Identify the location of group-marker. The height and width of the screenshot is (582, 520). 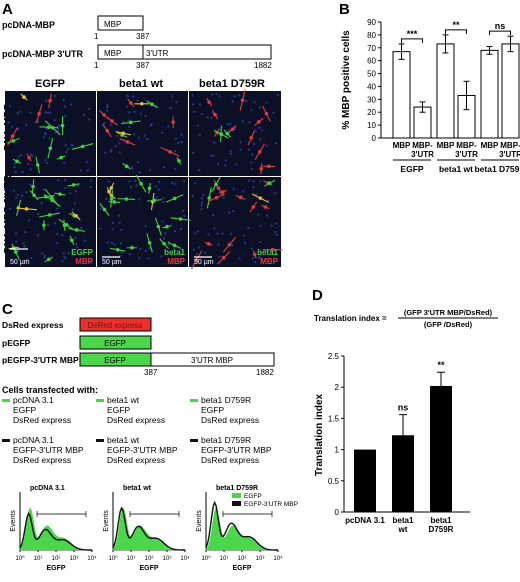
(6, 440).